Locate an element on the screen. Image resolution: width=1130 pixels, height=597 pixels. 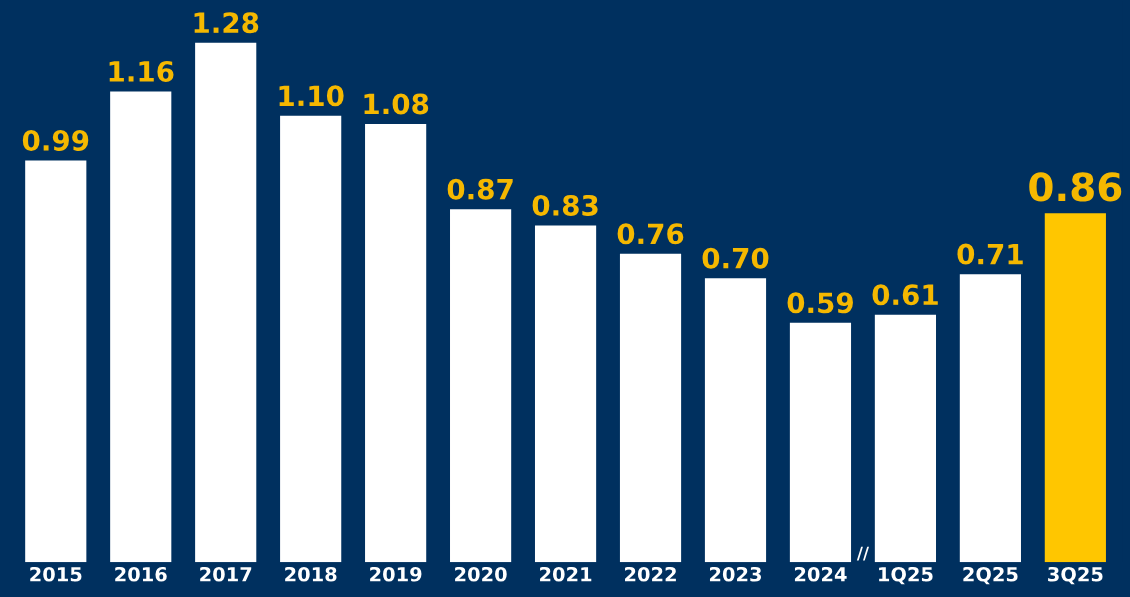
x-tick-label: 2021 is located at coordinates (566, 574).